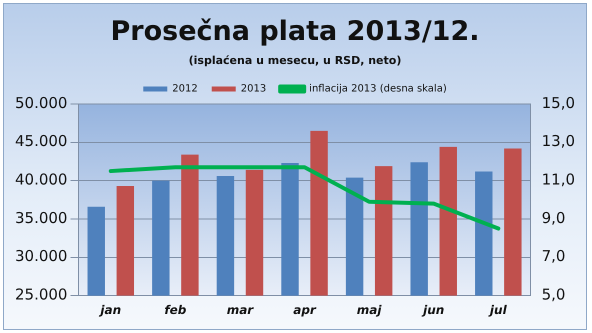 This screenshot has height=333, width=592. I want to click on y-tick-label: 30.000, so click(41, 256).